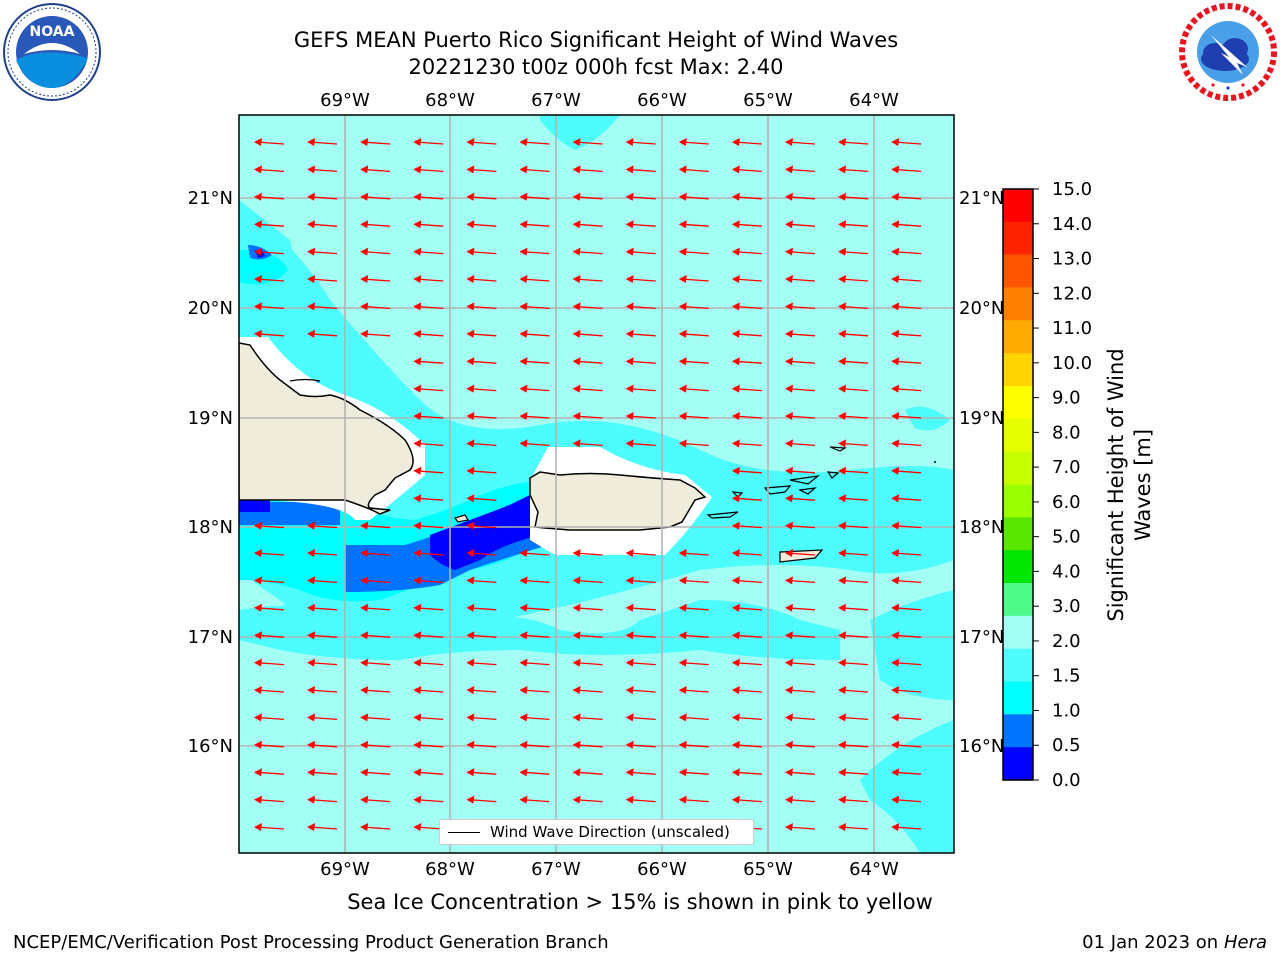  Describe the element at coordinates (345, 100) in the screenshot. I see `lon-label-top: 69°W` at that location.